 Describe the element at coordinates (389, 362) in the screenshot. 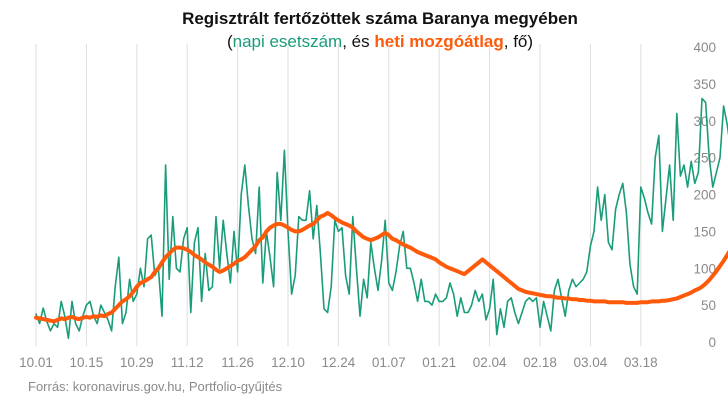

I see `x-tick-label: 01.07` at that location.